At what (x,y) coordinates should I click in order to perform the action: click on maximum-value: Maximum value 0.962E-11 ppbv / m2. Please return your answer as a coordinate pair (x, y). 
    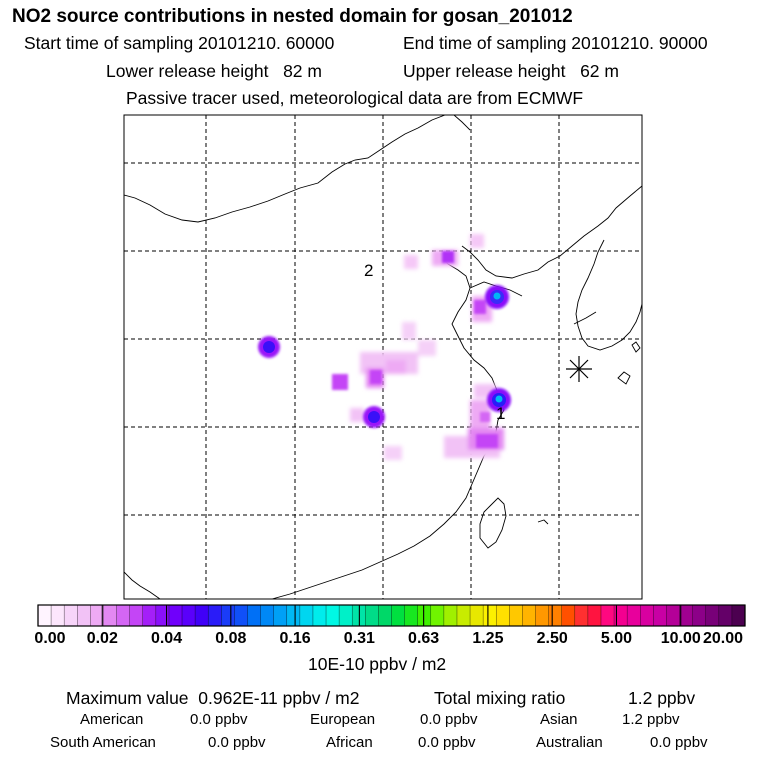
    Looking at the image, I should click on (212, 698).